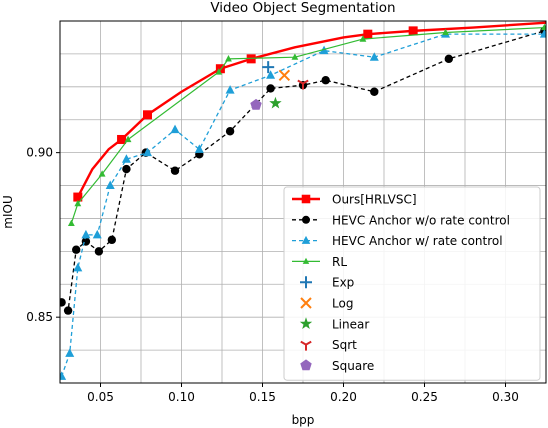 The width and height of the screenshot is (548, 428). Describe the element at coordinates (306, 282) in the screenshot. I see `legend-marker-exp` at that location.